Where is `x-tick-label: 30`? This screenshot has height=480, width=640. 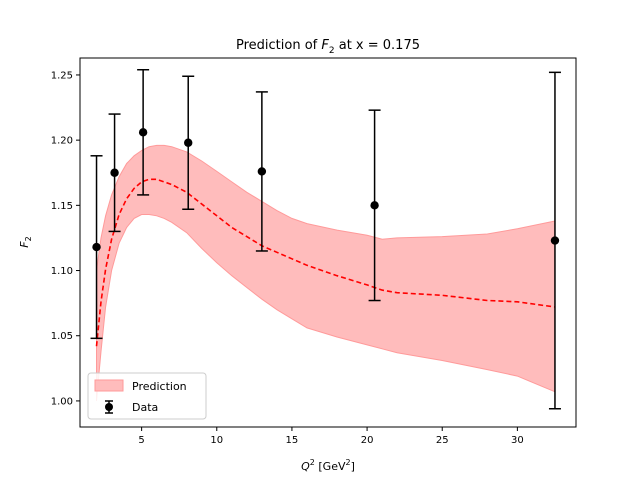 x-tick-label: 30 is located at coordinates (517, 440).